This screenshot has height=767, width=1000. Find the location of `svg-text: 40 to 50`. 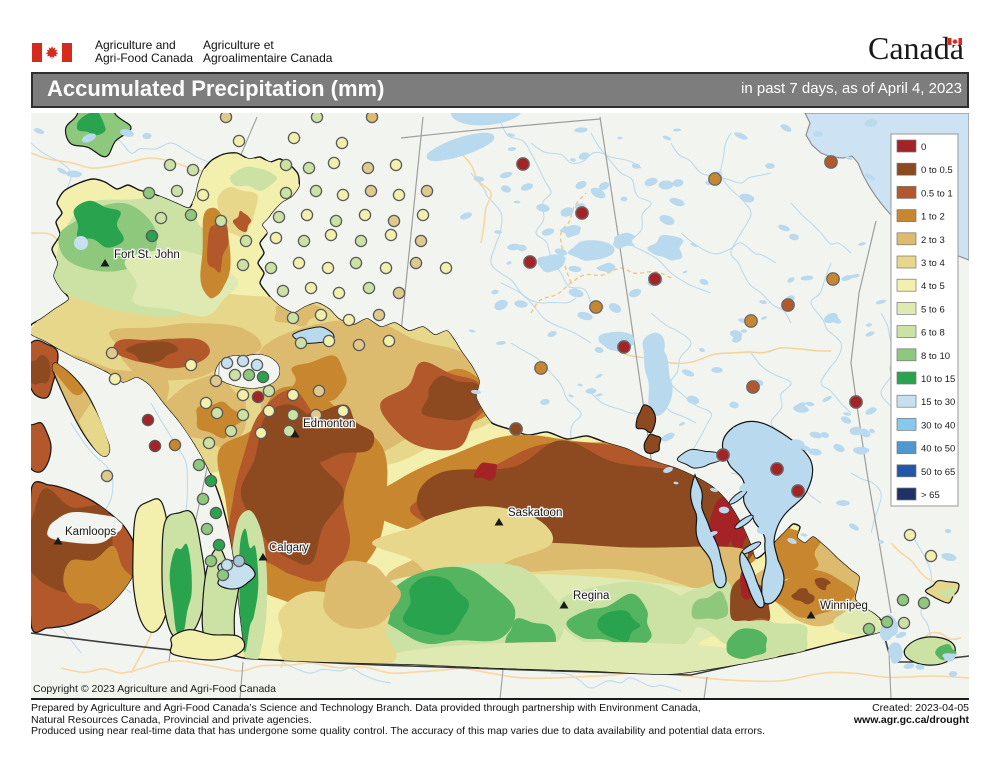

svg-text: 40 to 50 is located at coordinates (938, 449).